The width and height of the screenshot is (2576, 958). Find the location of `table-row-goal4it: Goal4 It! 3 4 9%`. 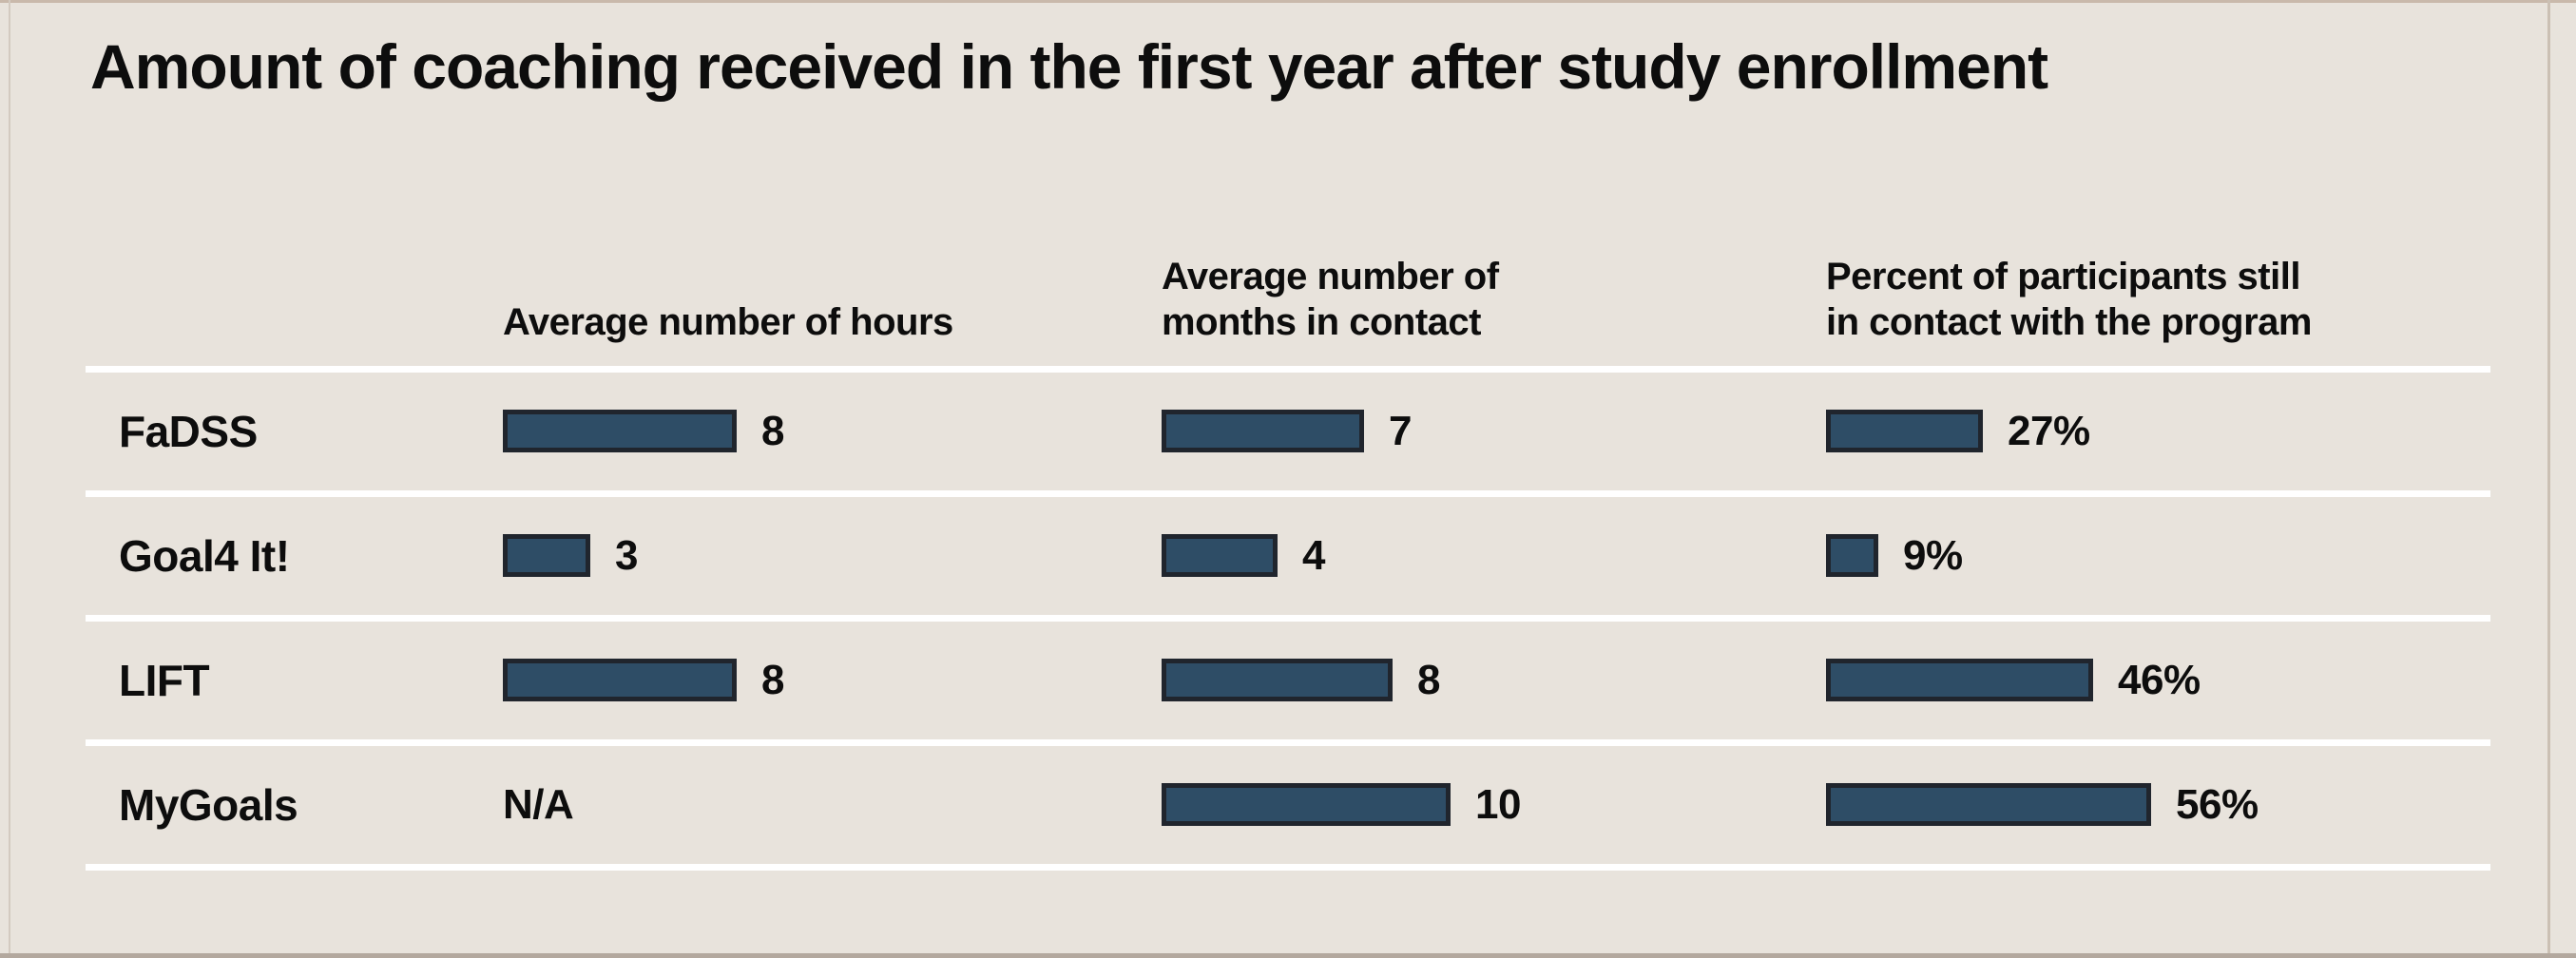

table-row-goal4it: Goal4 It! 3 4 9% is located at coordinates (1288, 556).